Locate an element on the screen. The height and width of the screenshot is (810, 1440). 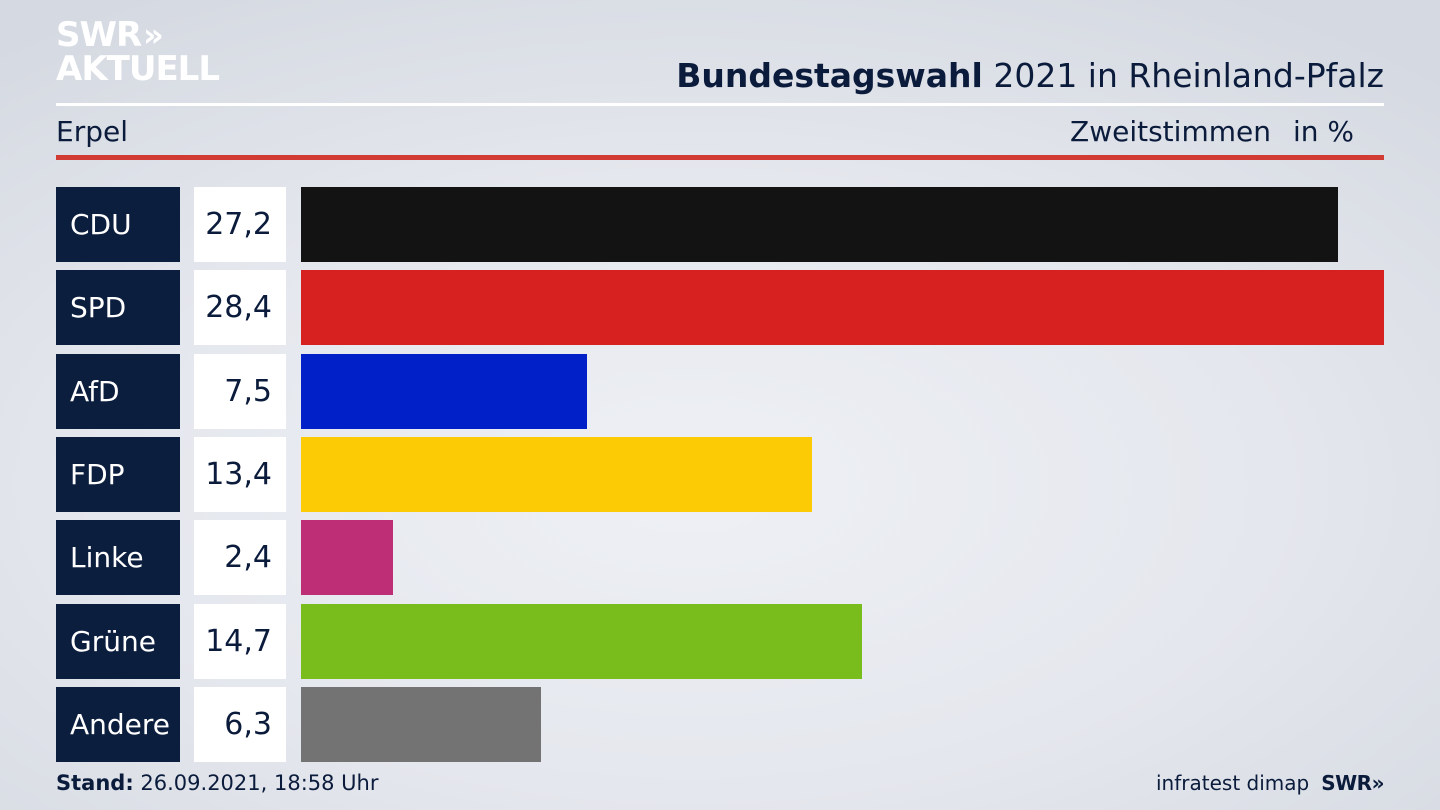
chart-row: SPD 28,4 is located at coordinates (720, 307).